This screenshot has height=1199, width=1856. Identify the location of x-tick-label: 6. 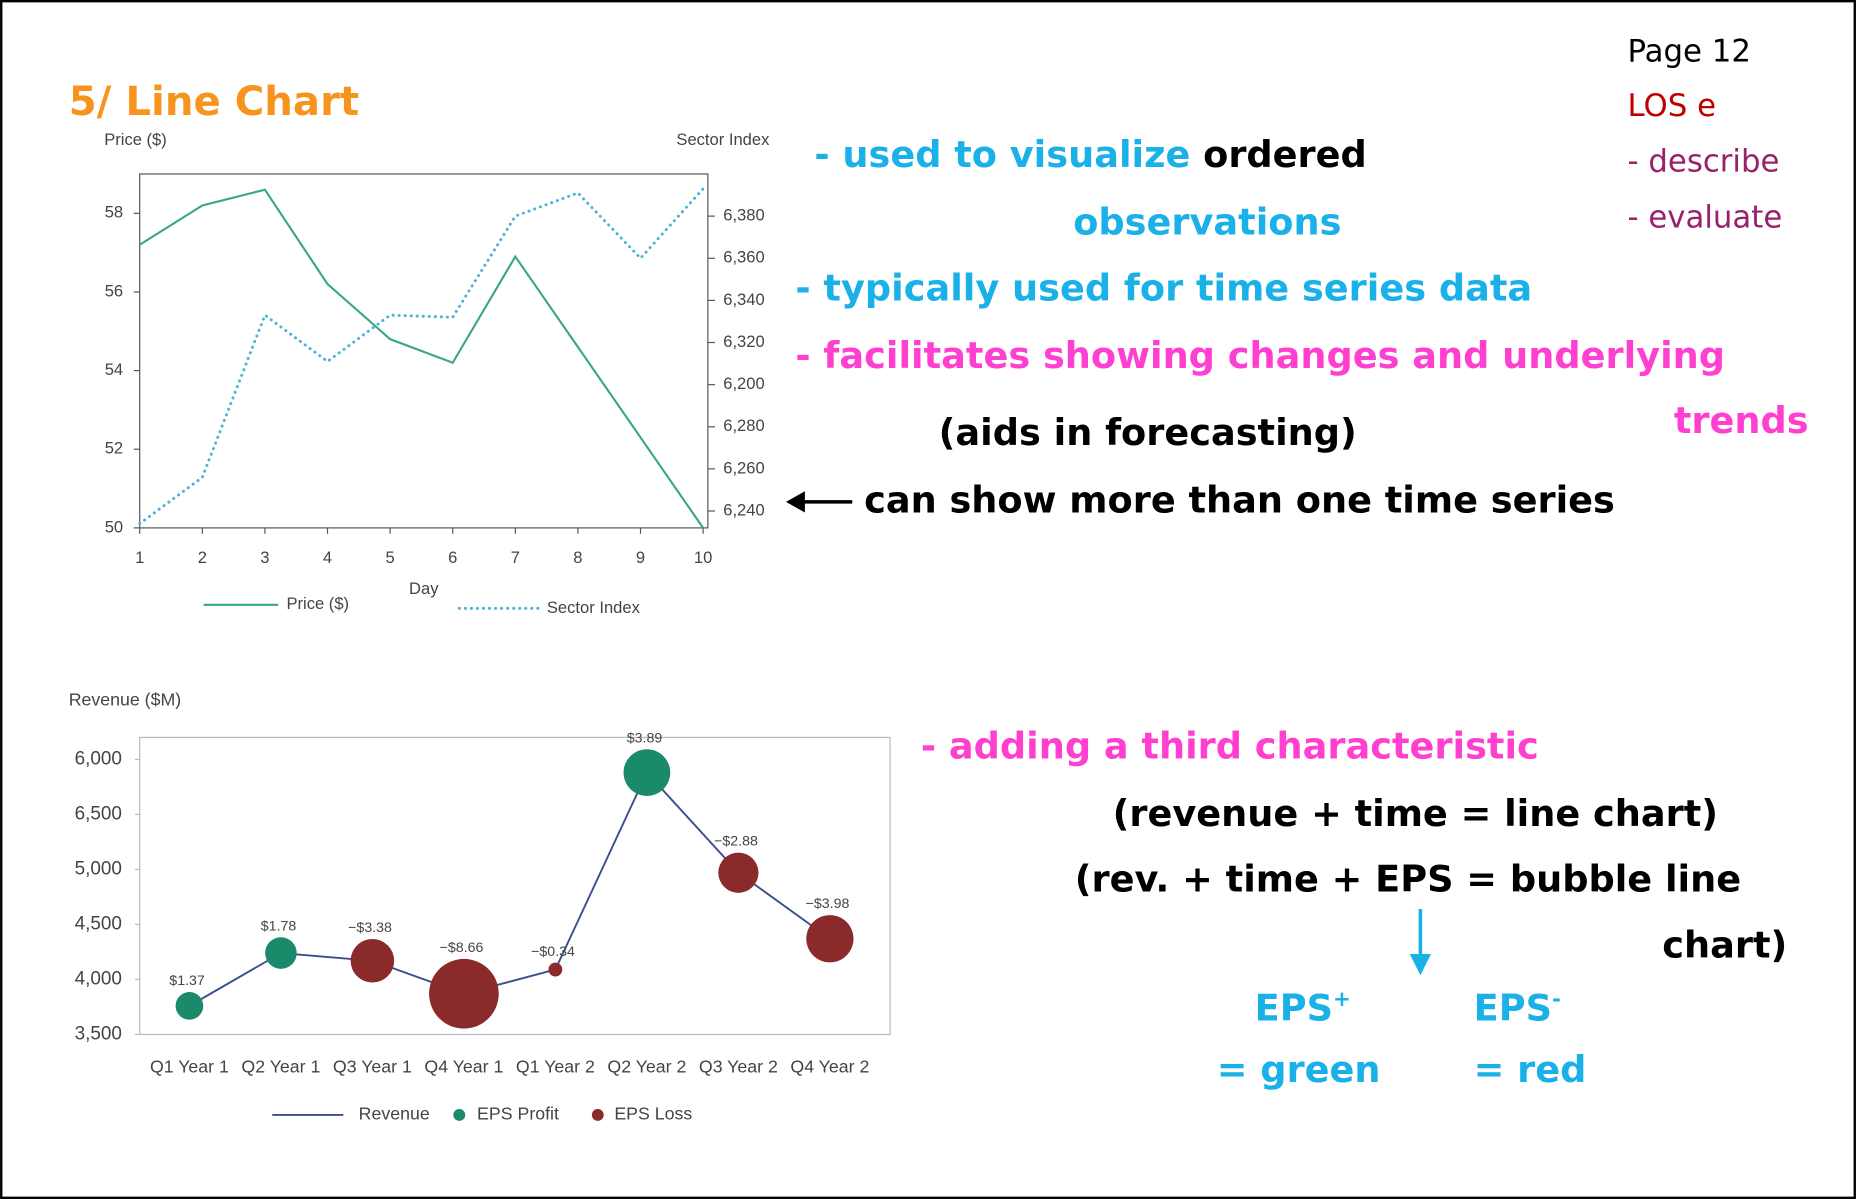
(452, 557).